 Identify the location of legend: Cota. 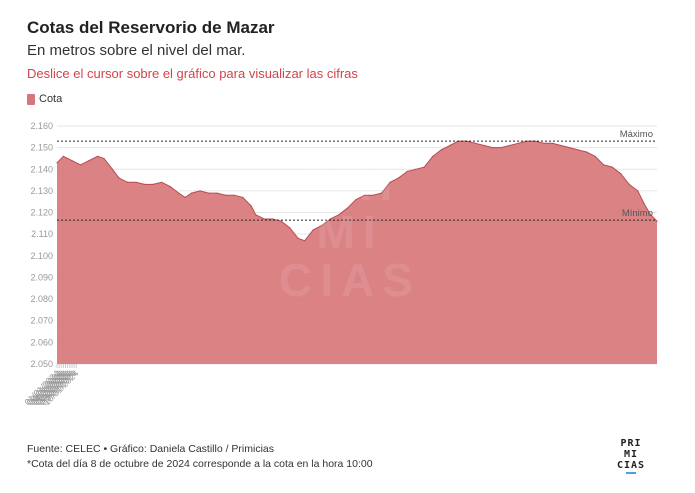
(44, 99).